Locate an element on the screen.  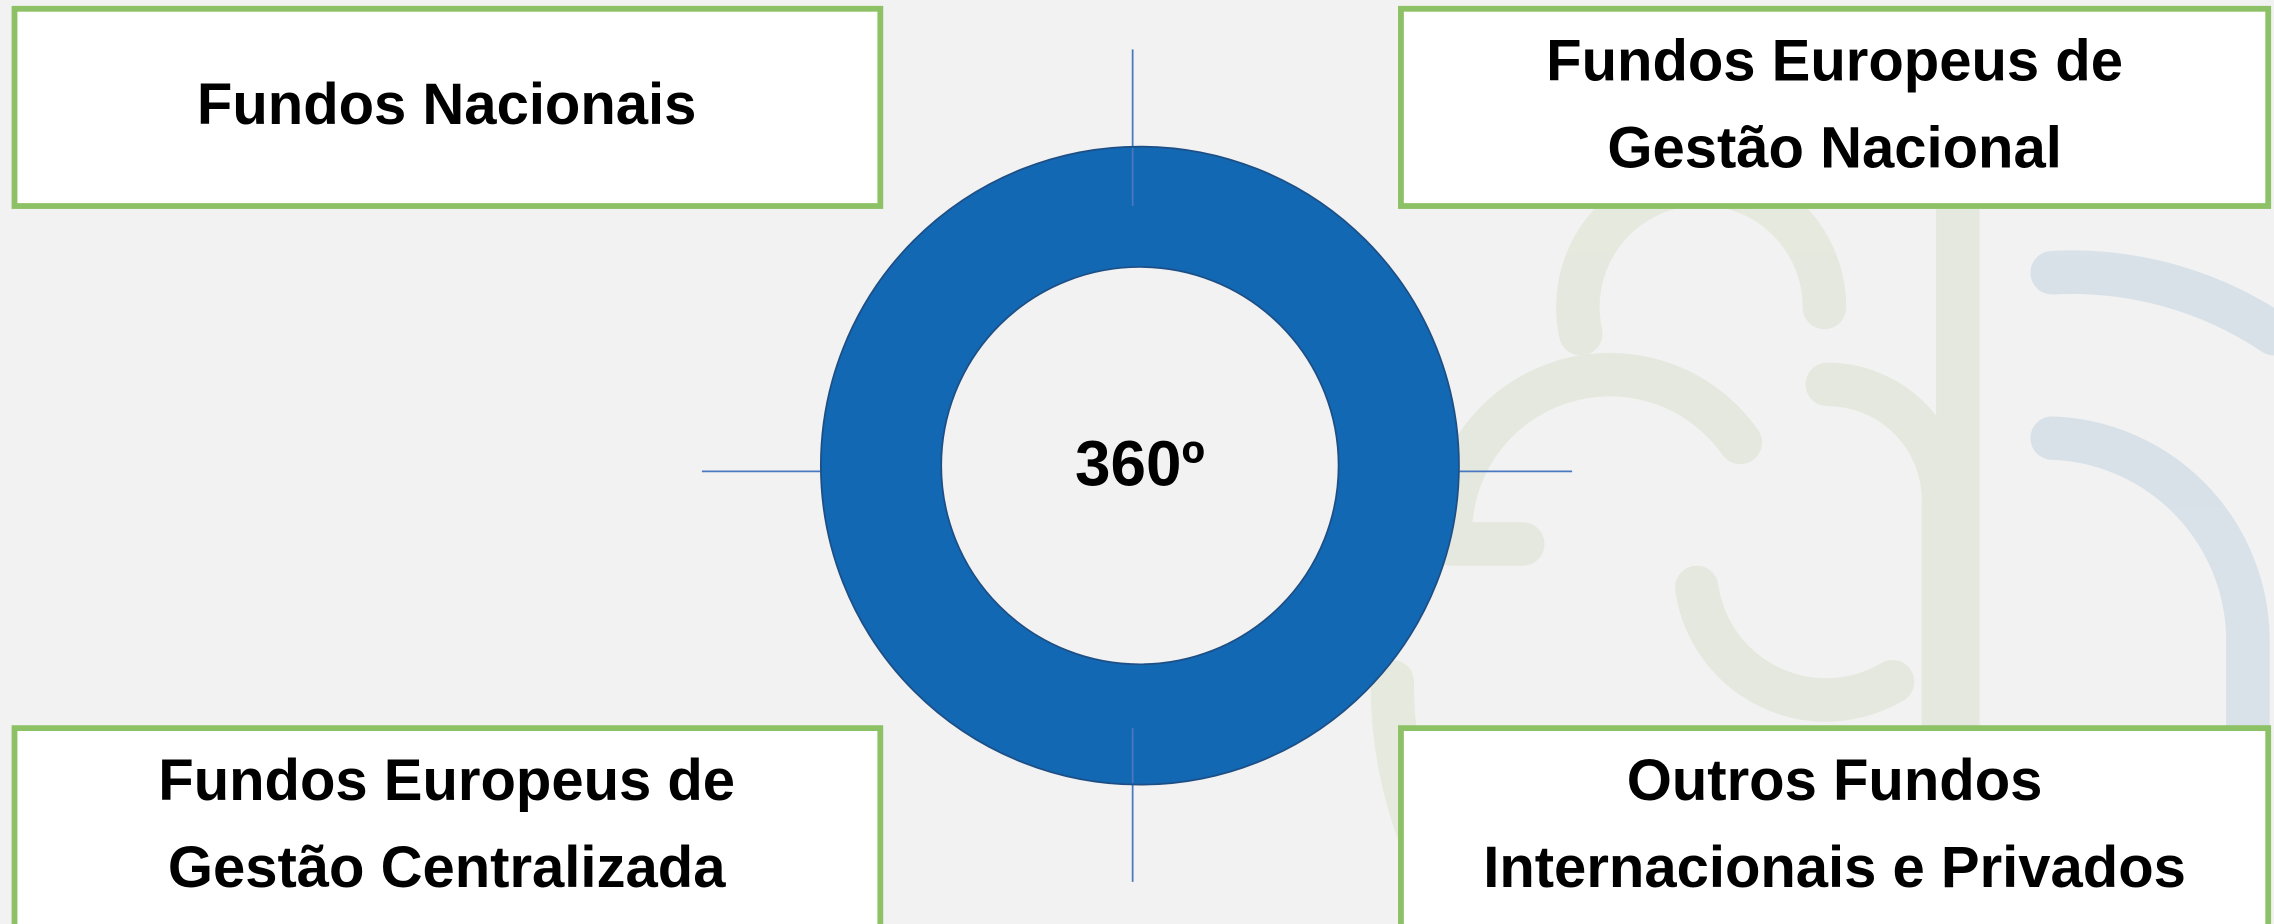
box-label: Outros Fundos is located at coordinates (1835, 780).